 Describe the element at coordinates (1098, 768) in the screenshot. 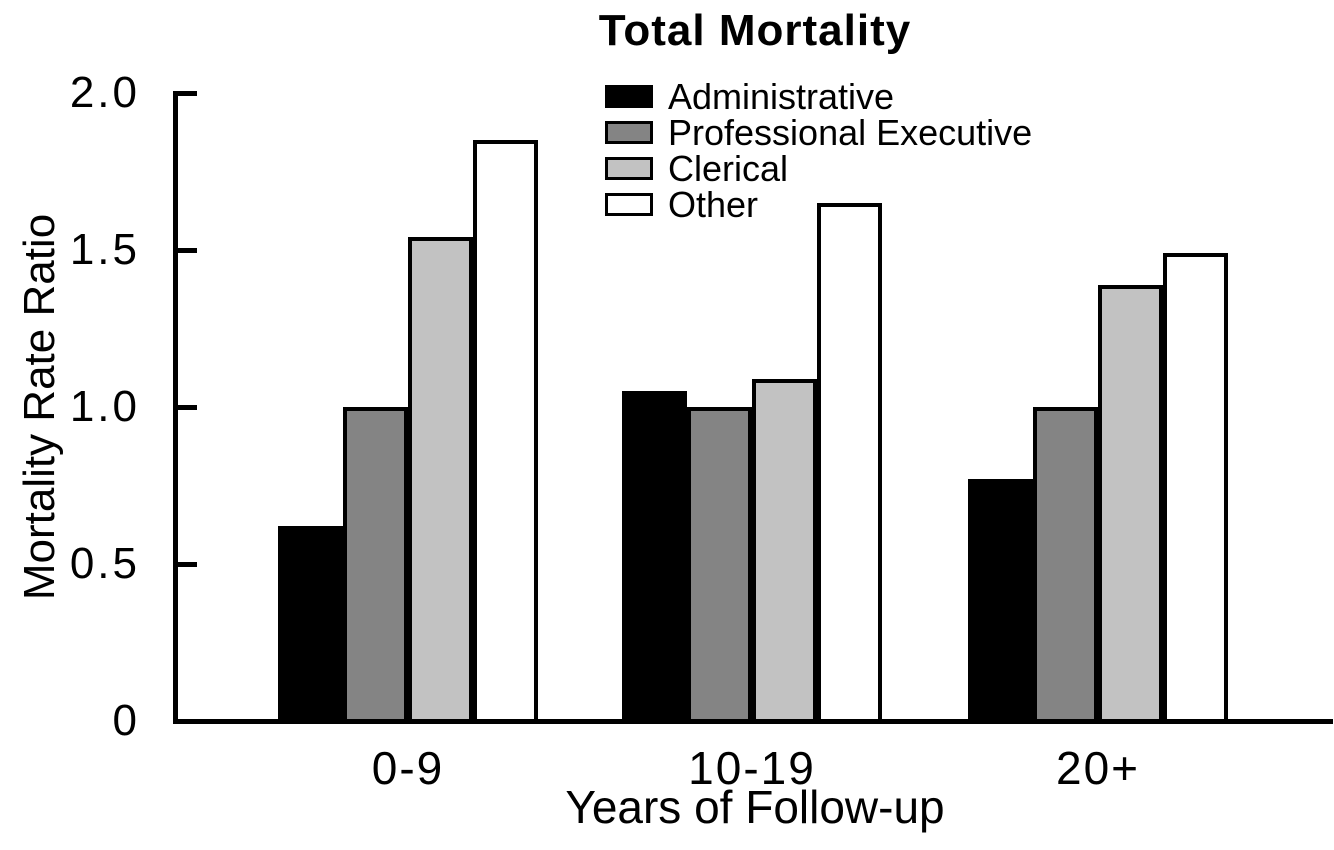

I see `x-tick-label-20: 20+` at that location.